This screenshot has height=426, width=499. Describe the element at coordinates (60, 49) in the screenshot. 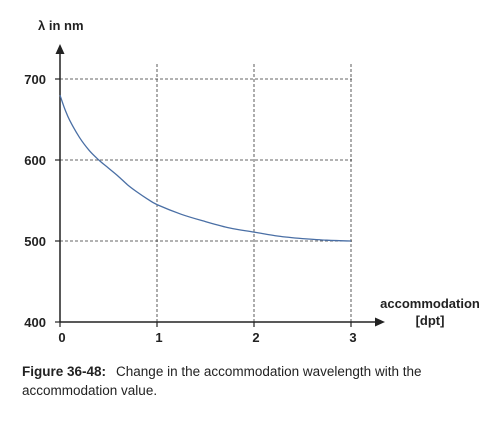

I see `y-axis-arrow` at that location.